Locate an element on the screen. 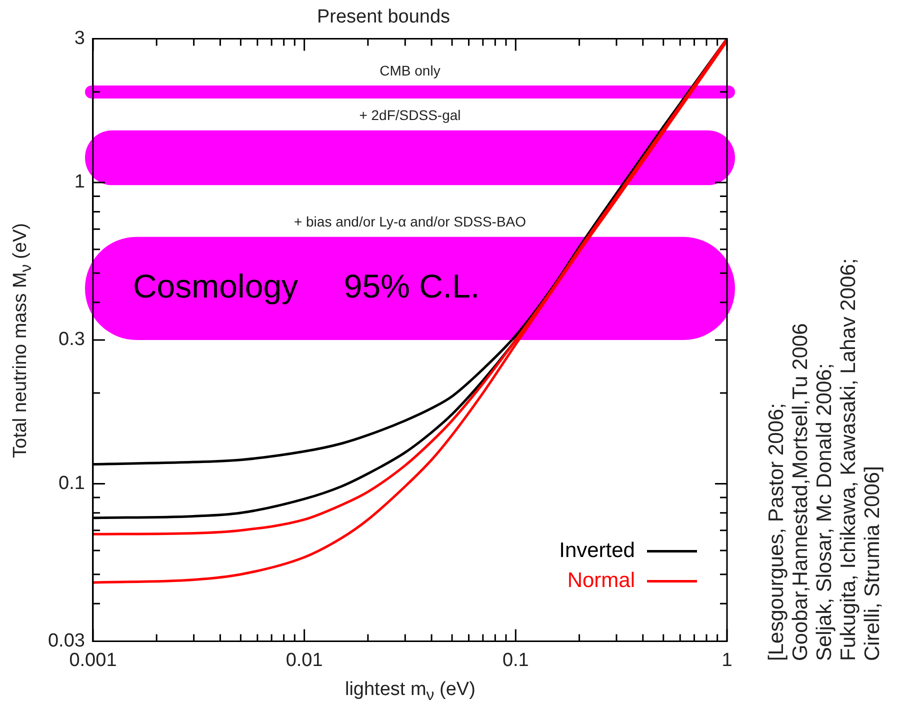 The image size is (913, 720). x-tick-label: 1 is located at coordinates (727, 660).